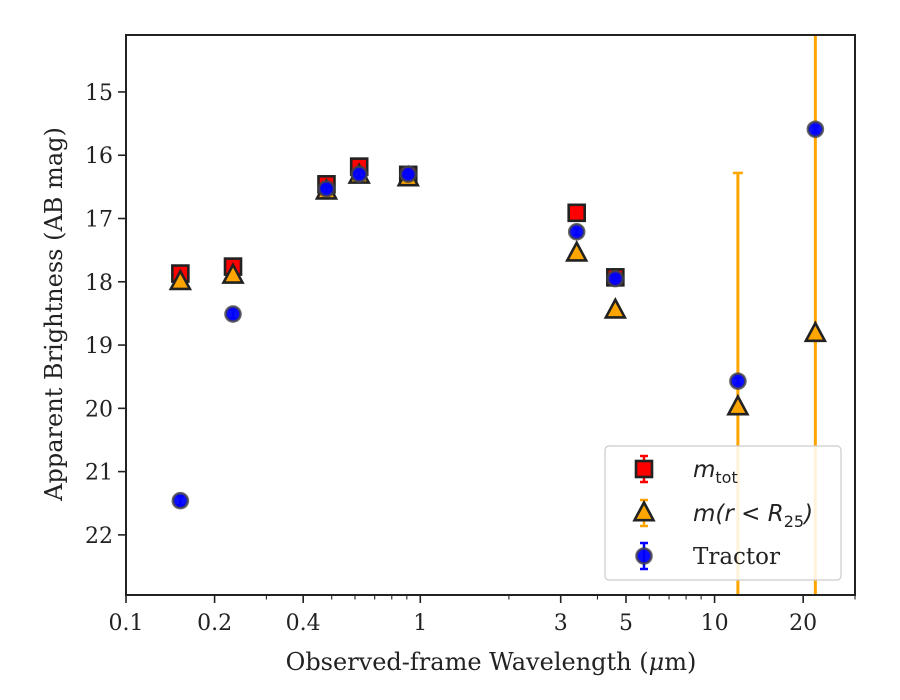 Image resolution: width=900 pixels, height=700 pixels. I want to click on y-tick-label-1: 16, so click(99, 156).